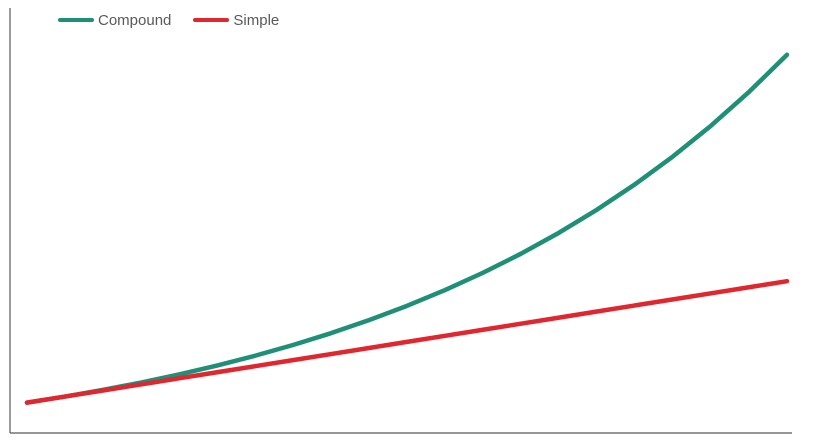 This screenshot has height=446, width=815. I want to click on legend-item-simple: Simple, so click(236, 20).